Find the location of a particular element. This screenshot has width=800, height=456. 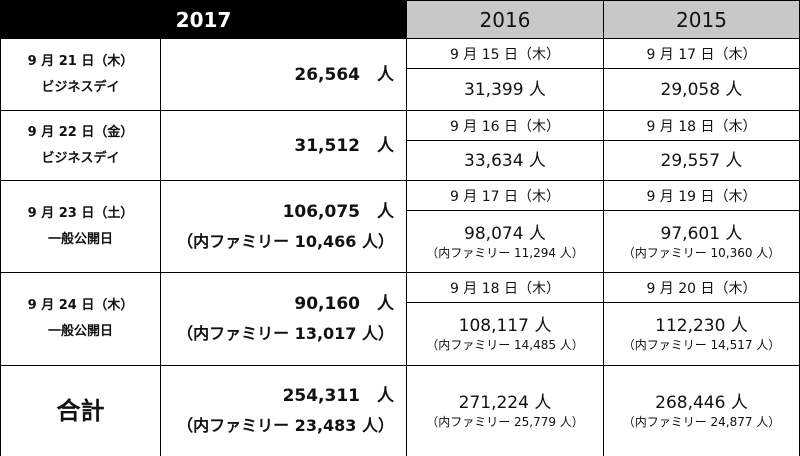

family-count: （内ファミリー 10,360 人） is located at coordinates (701, 252).